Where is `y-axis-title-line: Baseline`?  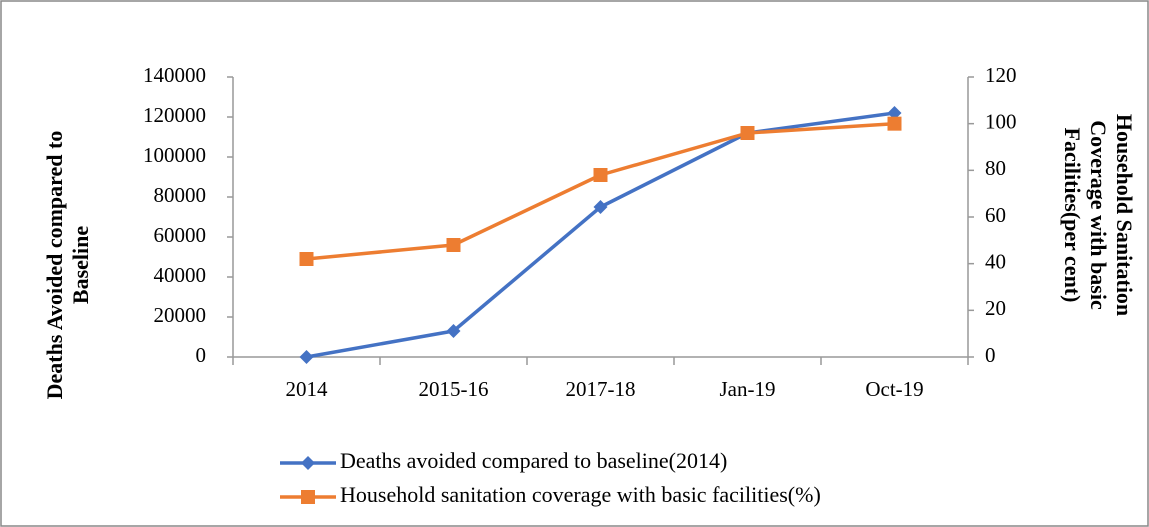 y-axis-title-line: Baseline is located at coordinates (80, 265).